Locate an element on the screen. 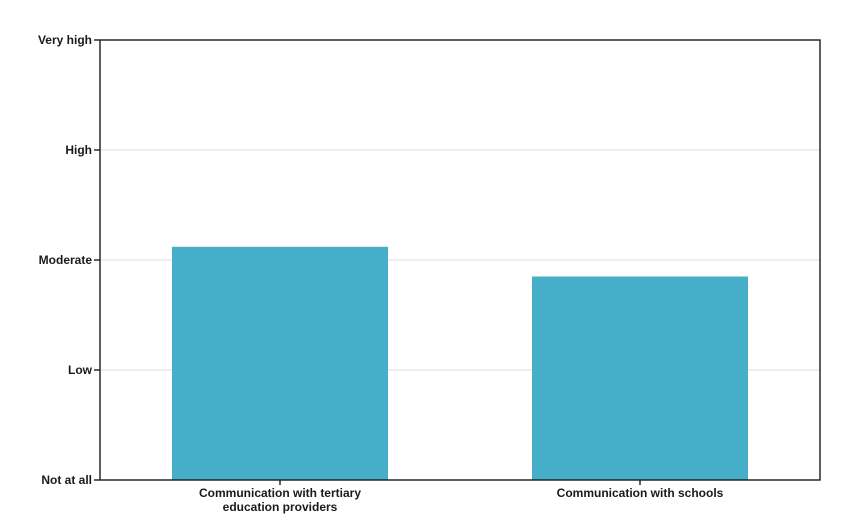 This screenshot has height=521, width=850. y-axis: Not at all Low Moderate High Very high is located at coordinates (69, 260).